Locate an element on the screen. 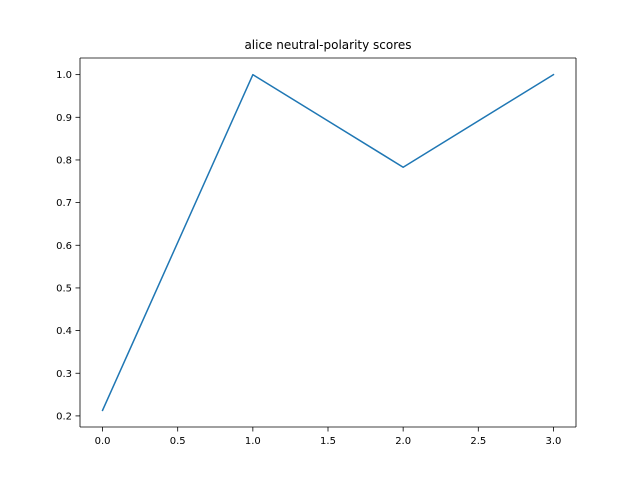 This screenshot has height=480, width=640. x-tick-label: 3.0 is located at coordinates (554, 441).